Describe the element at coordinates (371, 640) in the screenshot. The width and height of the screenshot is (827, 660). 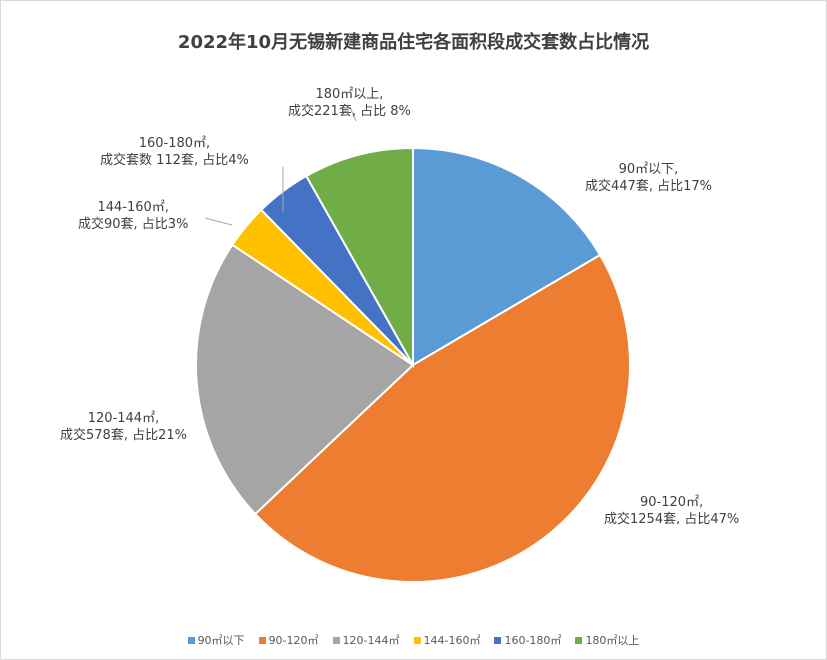
I see `legend-label: 120-144㎡` at that location.